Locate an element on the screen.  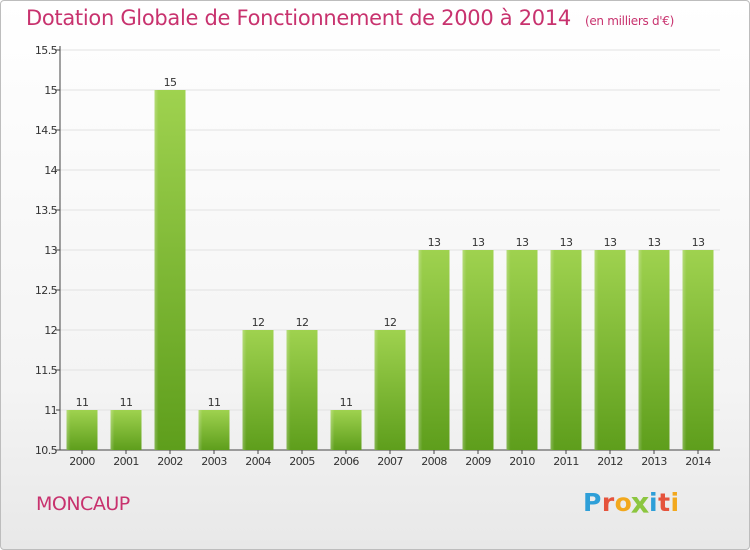
x-tick-label: 2002 is located at coordinates (170, 461).